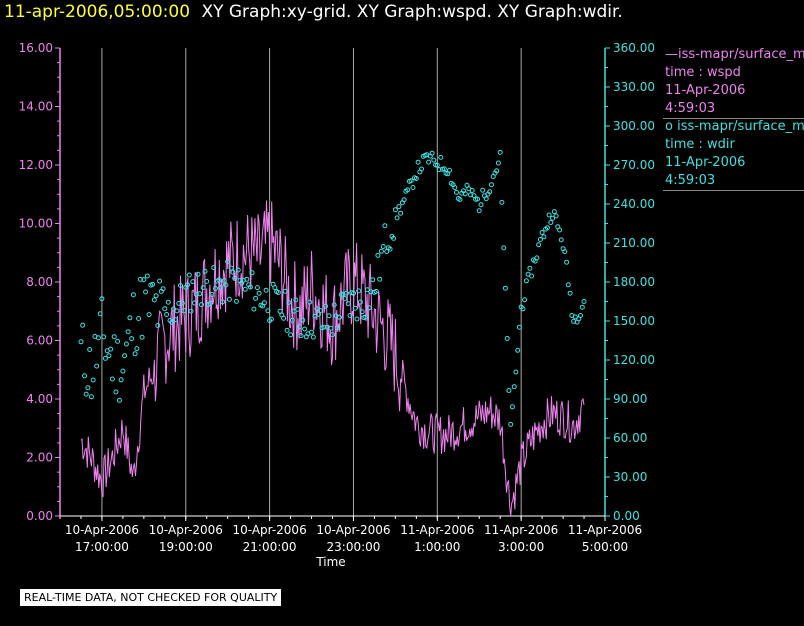  What do you see at coordinates (97, 12) in the screenshot?
I see `timestamp: 11-apr-2006,05:00:00` at bounding box center [97, 12].